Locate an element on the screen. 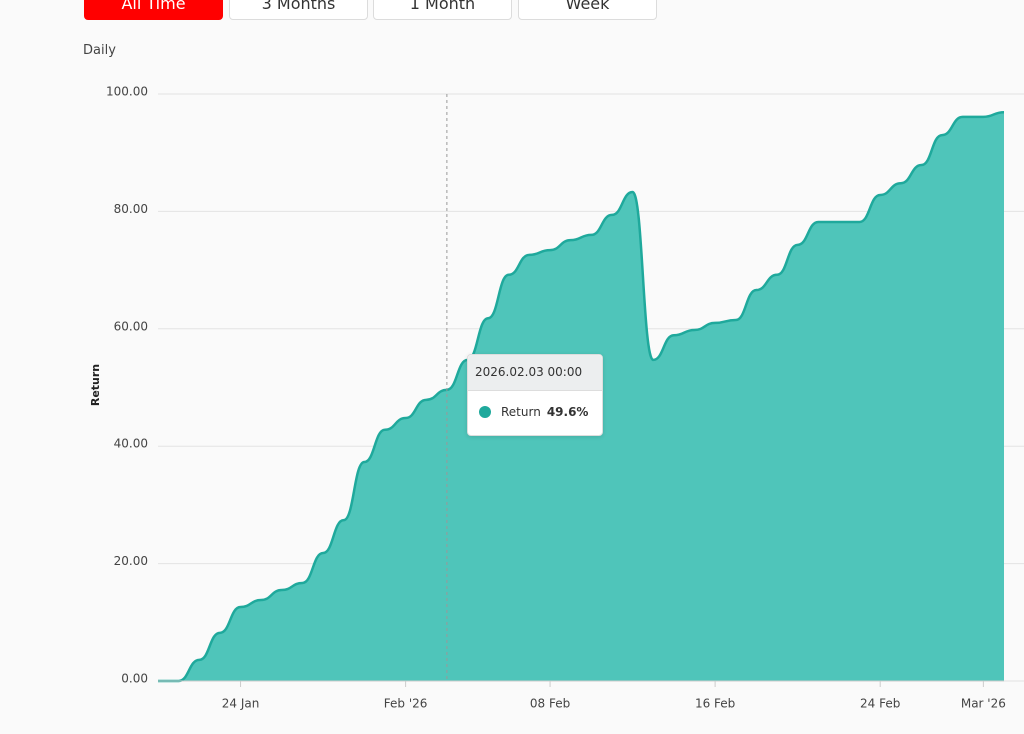 This screenshot has width=1024, height=734. y-axis-label: Return is located at coordinates (95, 385).